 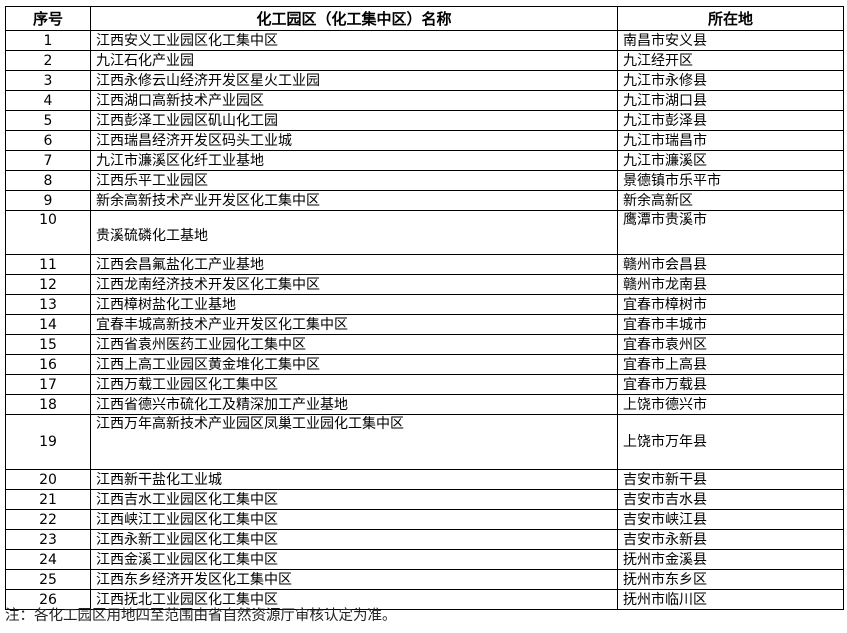 What do you see at coordinates (48, 384) in the screenshot?
I see `row-number: 17` at bounding box center [48, 384].